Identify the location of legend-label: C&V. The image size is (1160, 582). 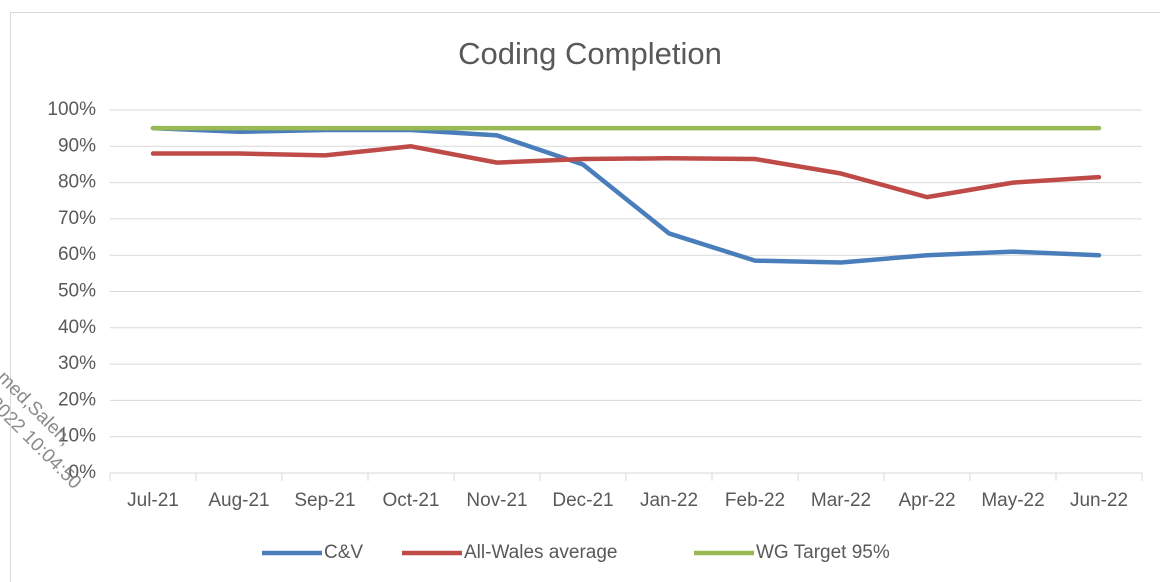
(343, 552).